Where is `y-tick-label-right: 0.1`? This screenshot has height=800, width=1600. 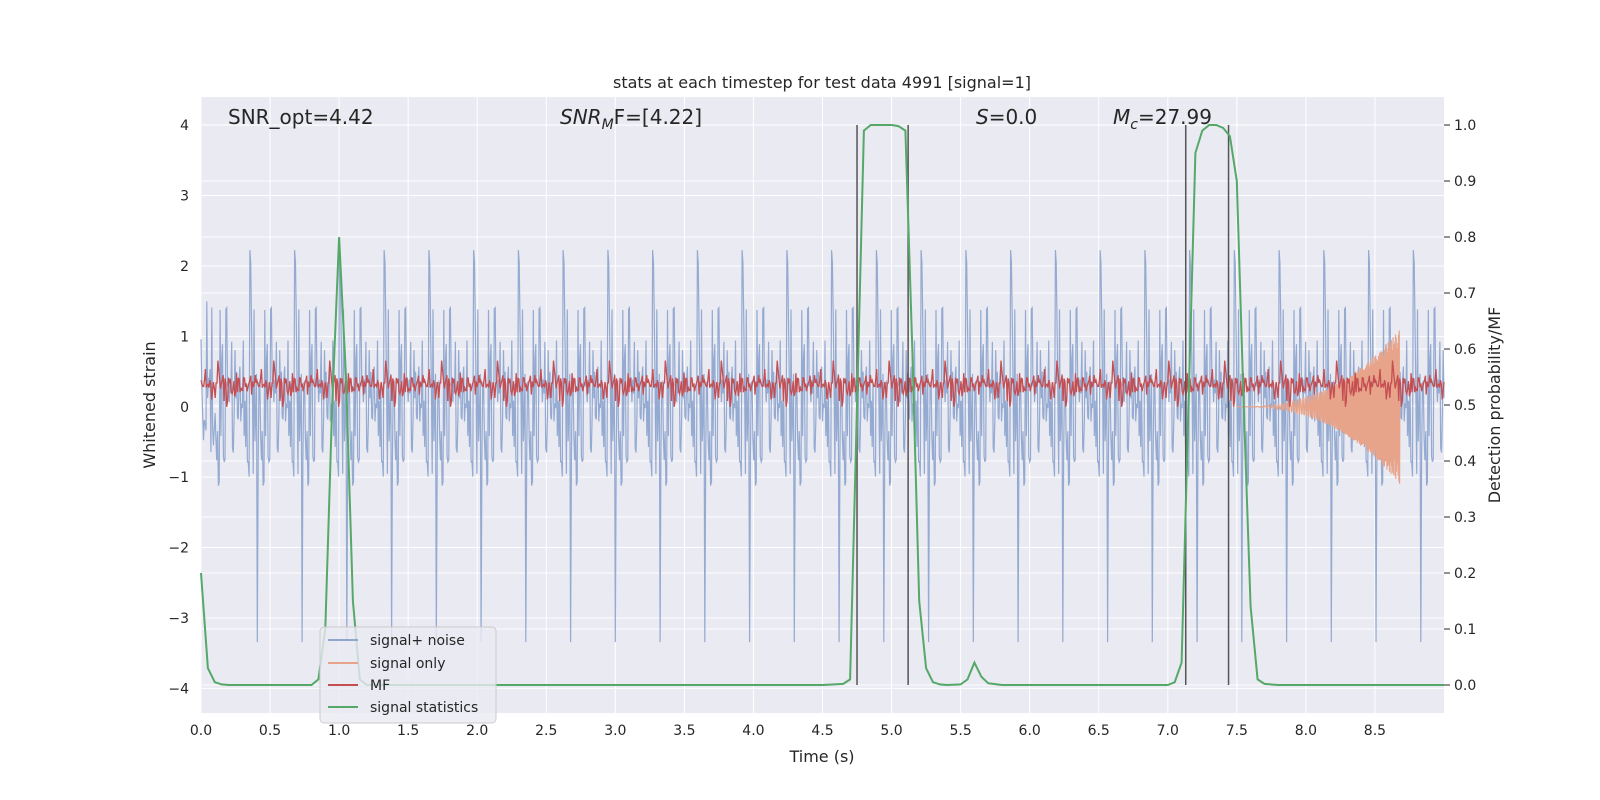
y-tick-label-right: 0.1 is located at coordinates (1465, 630).